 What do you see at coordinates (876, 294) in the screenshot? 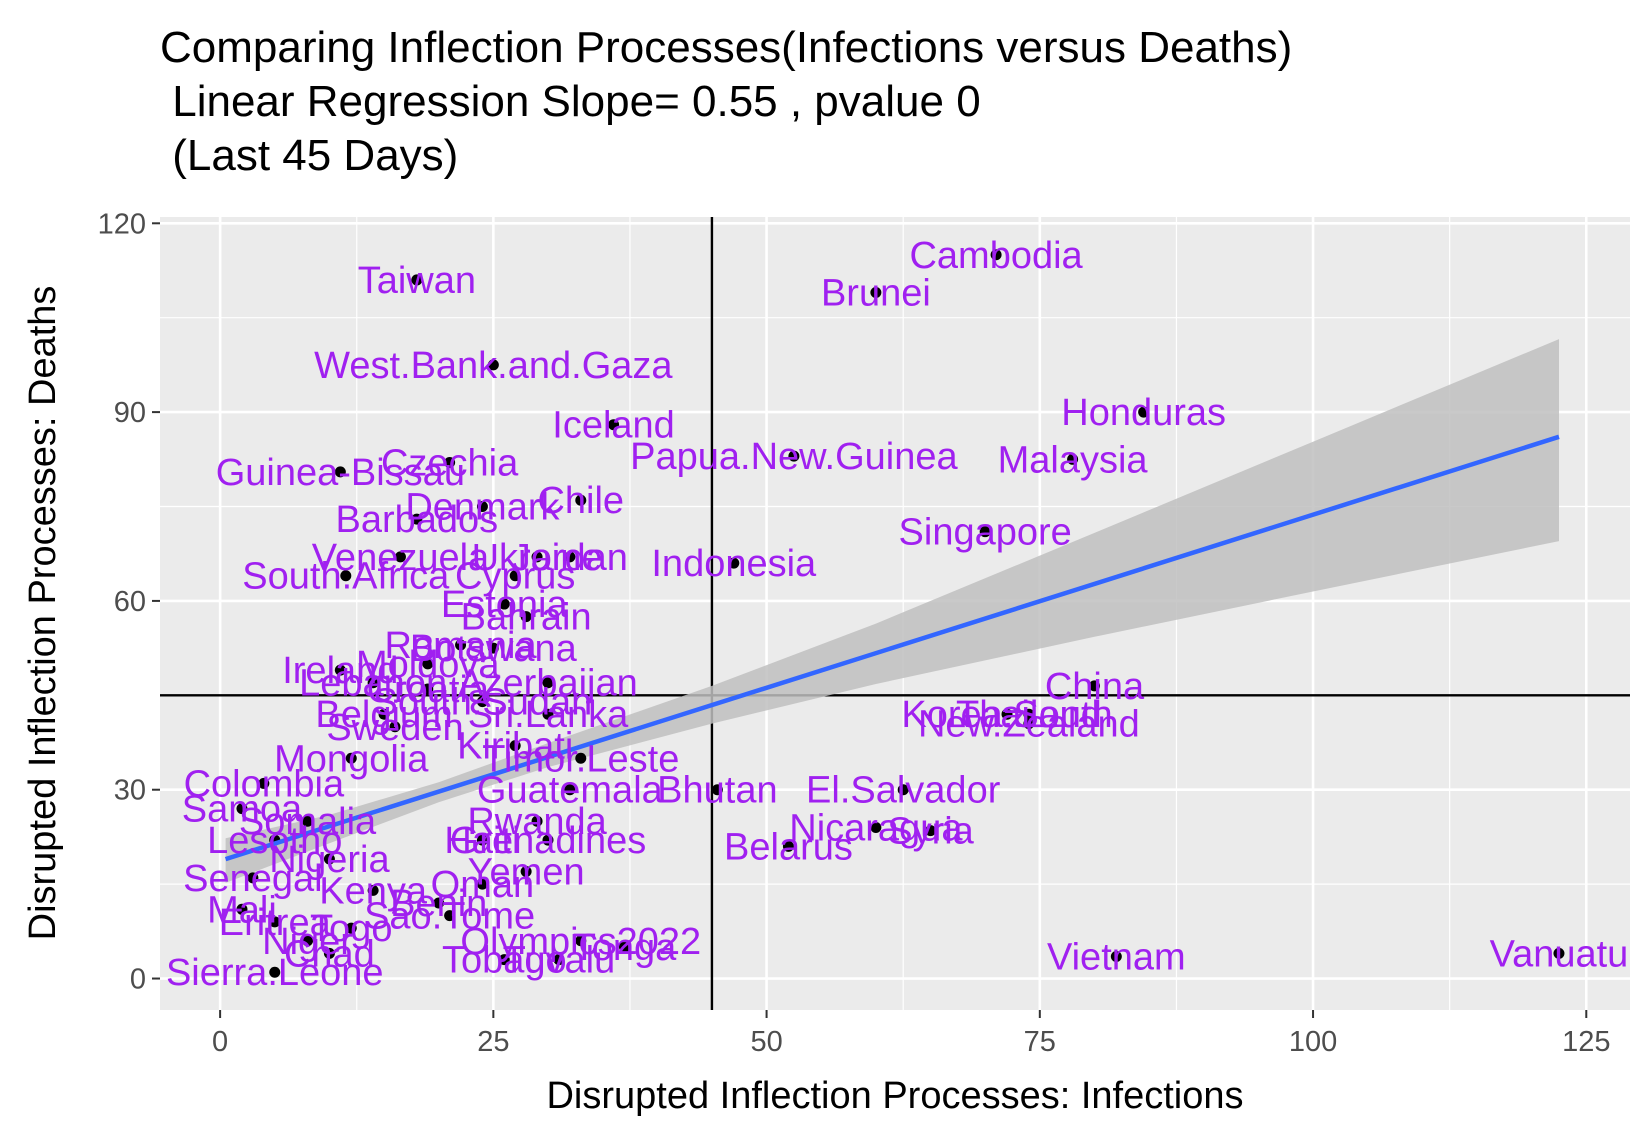
I see `country-label: Brunei` at bounding box center [876, 294].